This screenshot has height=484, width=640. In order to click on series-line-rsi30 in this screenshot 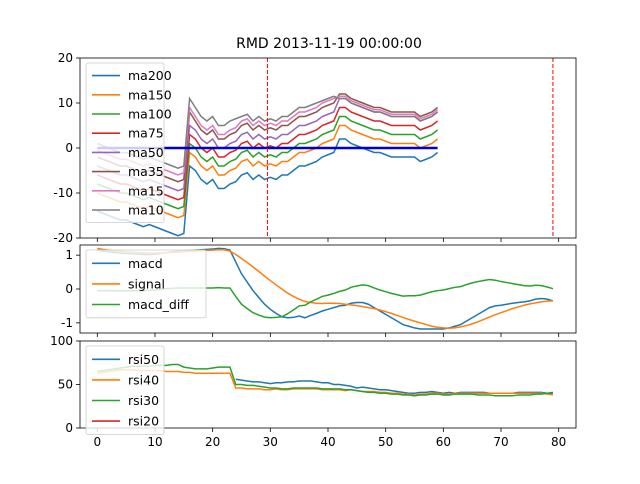, I will do `click(325, 380)`.